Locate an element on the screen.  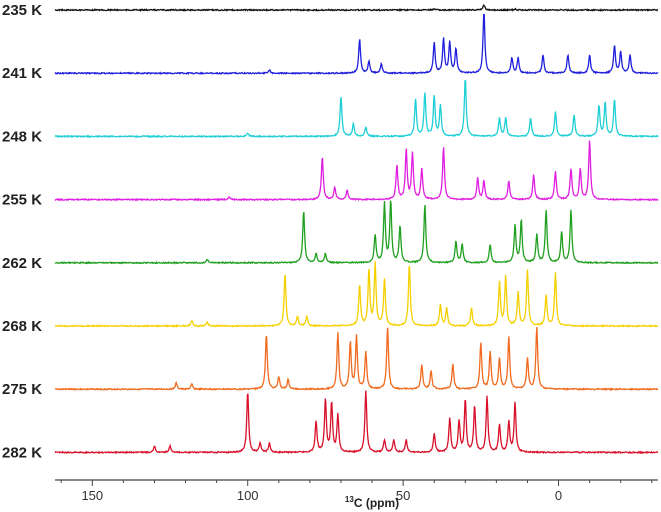
x-axis-label: 13C (ppm) is located at coordinates (372, 502).